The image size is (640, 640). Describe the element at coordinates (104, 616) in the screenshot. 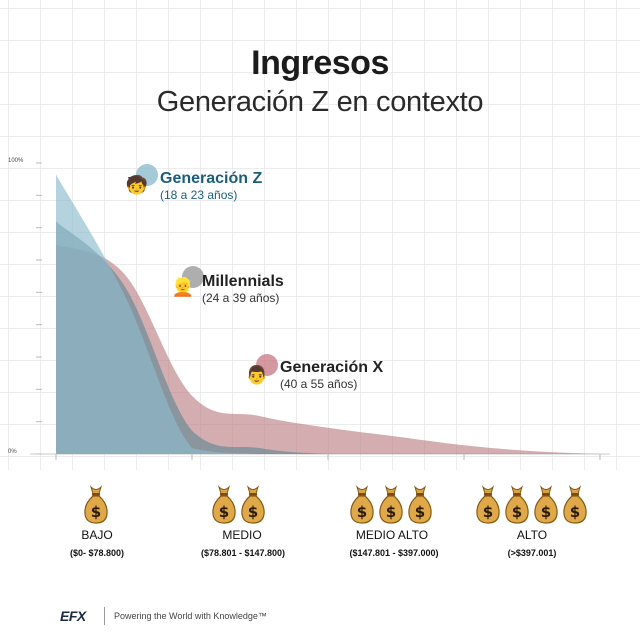

I see `footer-divider` at that location.